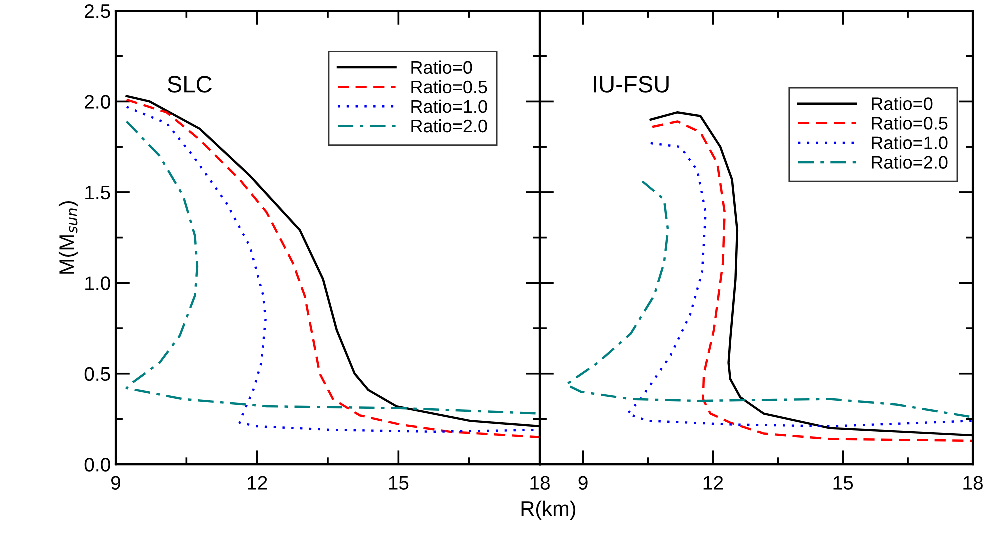  Describe the element at coordinates (68, 237) in the screenshot. I see `y-axis-title: M(M$_{sun}$)` at that location.